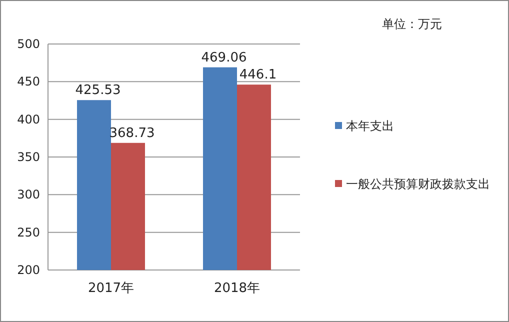 This screenshot has width=509, height=322. Describe the element at coordinates (28, 232) in the screenshot. I see `y-tick-label: 250` at that location.